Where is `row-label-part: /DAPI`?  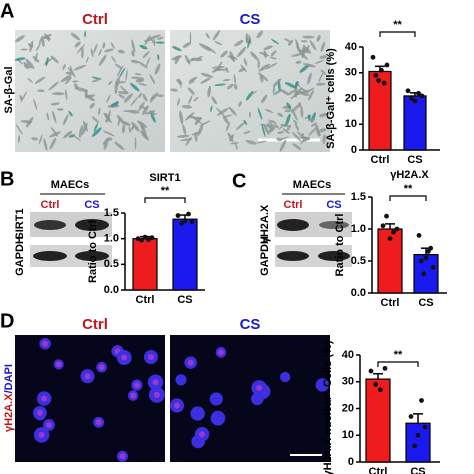
row-label-part: /DAPI is located at coordinates (9, 378).